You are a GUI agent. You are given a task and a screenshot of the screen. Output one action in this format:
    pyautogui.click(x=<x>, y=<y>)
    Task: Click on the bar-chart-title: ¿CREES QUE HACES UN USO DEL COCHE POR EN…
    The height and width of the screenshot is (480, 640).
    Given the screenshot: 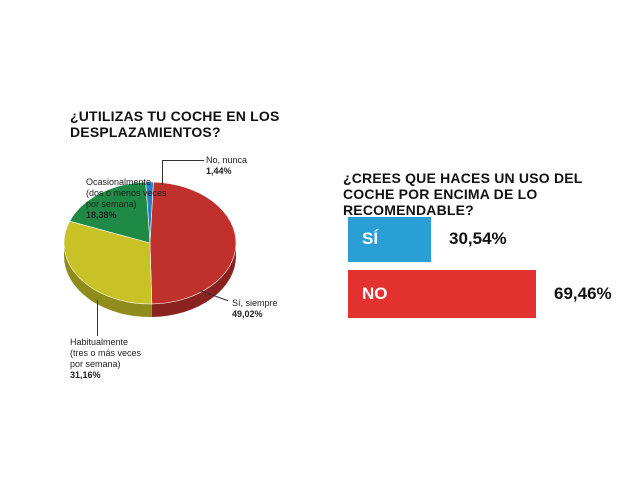 What is the action you would take?
    pyautogui.click(x=463, y=194)
    